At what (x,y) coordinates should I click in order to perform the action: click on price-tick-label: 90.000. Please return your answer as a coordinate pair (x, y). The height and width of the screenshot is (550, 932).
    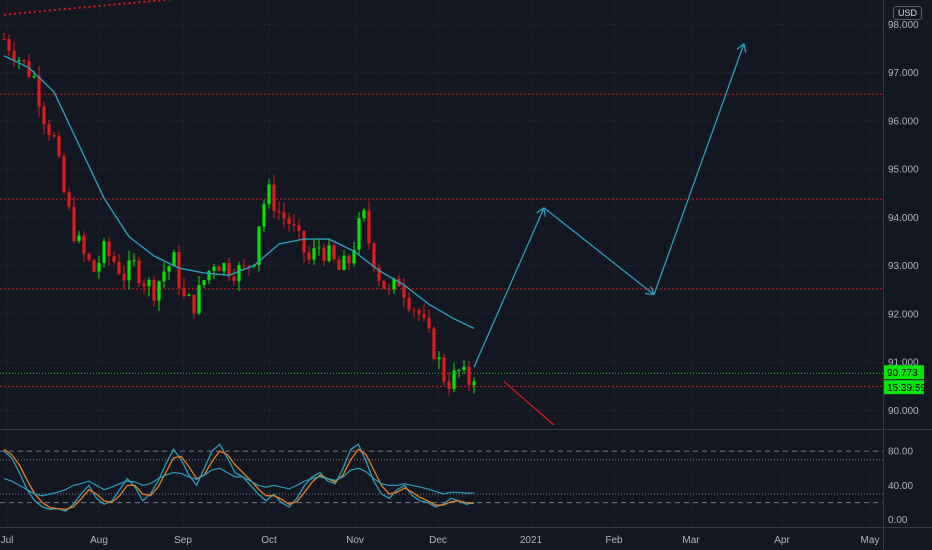
    Looking at the image, I should click on (903, 411).